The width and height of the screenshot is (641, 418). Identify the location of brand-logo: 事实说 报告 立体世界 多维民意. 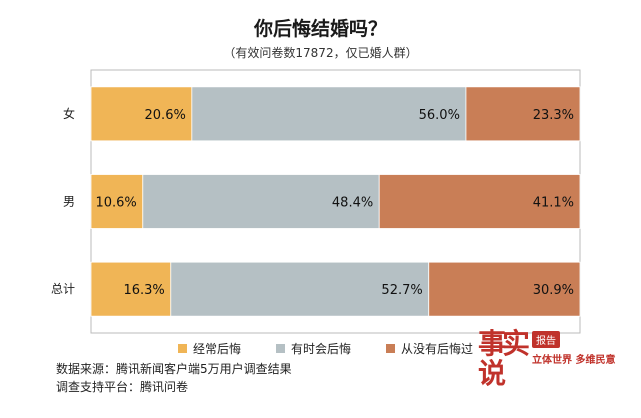
(546, 359).